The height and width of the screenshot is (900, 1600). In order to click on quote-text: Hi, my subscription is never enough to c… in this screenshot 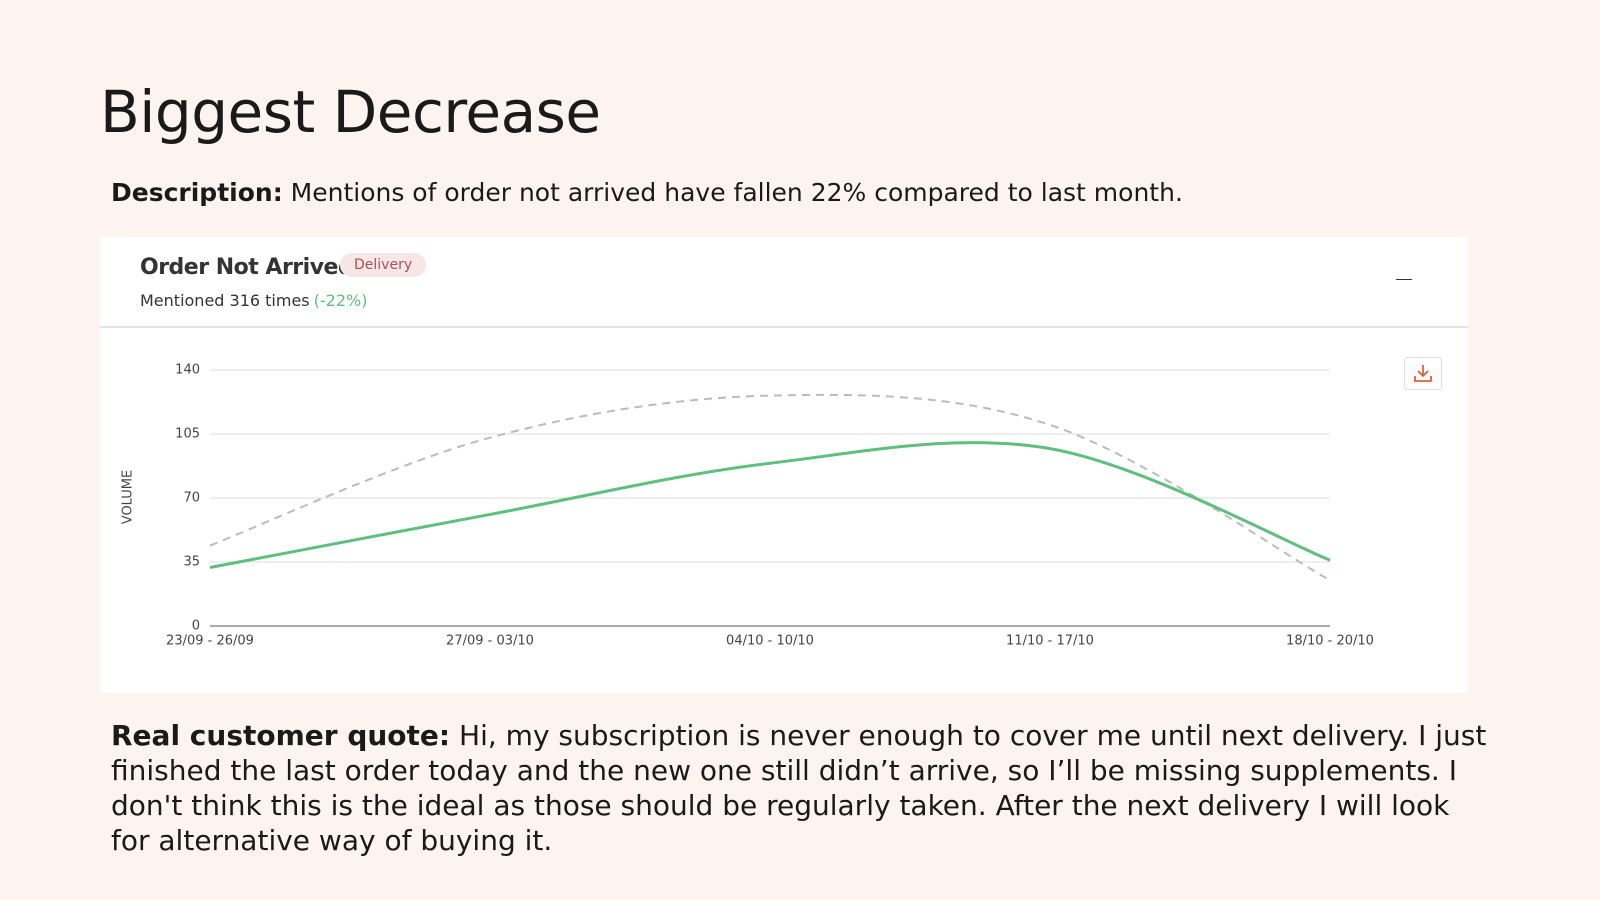, I will do `click(799, 788)`.